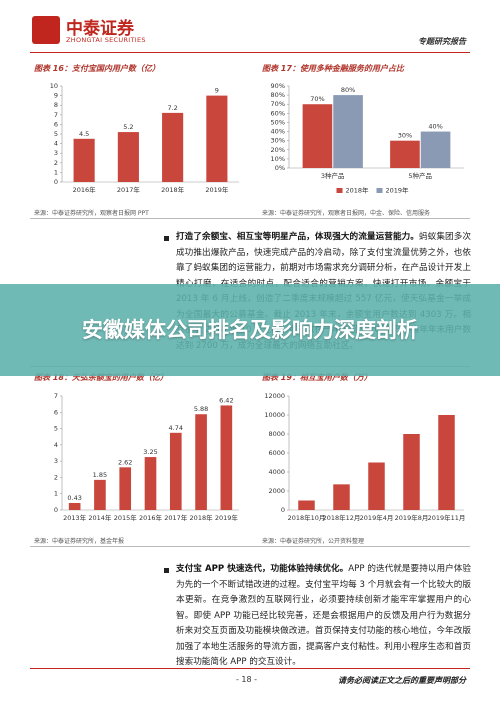  What do you see at coordinates (79, 541) in the screenshot?
I see `source: 来源：中泰证券研究所，基金年报` at bounding box center [79, 541].